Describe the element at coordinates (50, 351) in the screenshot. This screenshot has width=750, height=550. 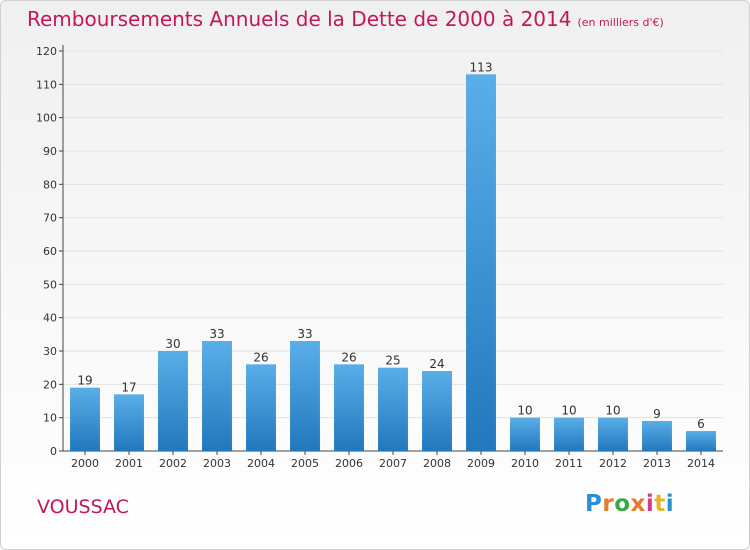
I see `y-tick-label: 30` at that location.